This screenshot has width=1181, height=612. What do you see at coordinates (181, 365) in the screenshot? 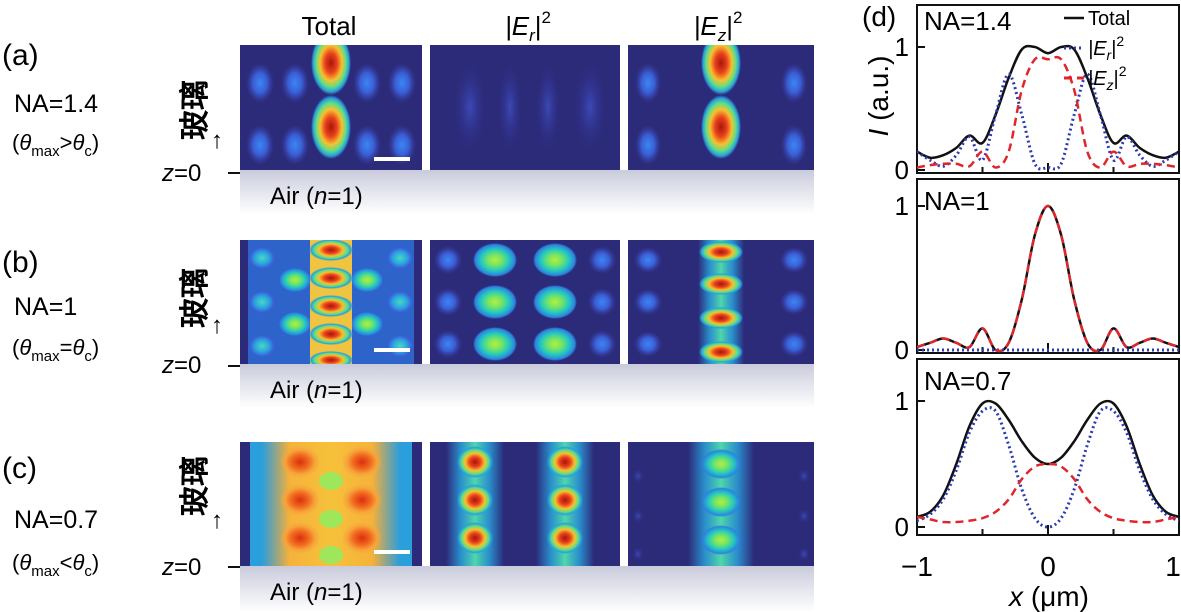
I see `z-zero-label-b: z=0` at bounding box center [181, 365].